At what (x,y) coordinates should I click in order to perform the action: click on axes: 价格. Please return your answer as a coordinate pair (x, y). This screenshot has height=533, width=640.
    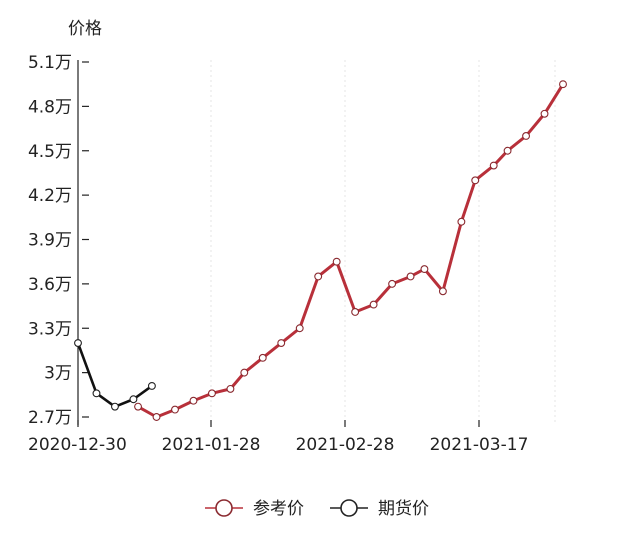
    Looking at the image, I should click on (85, 222).